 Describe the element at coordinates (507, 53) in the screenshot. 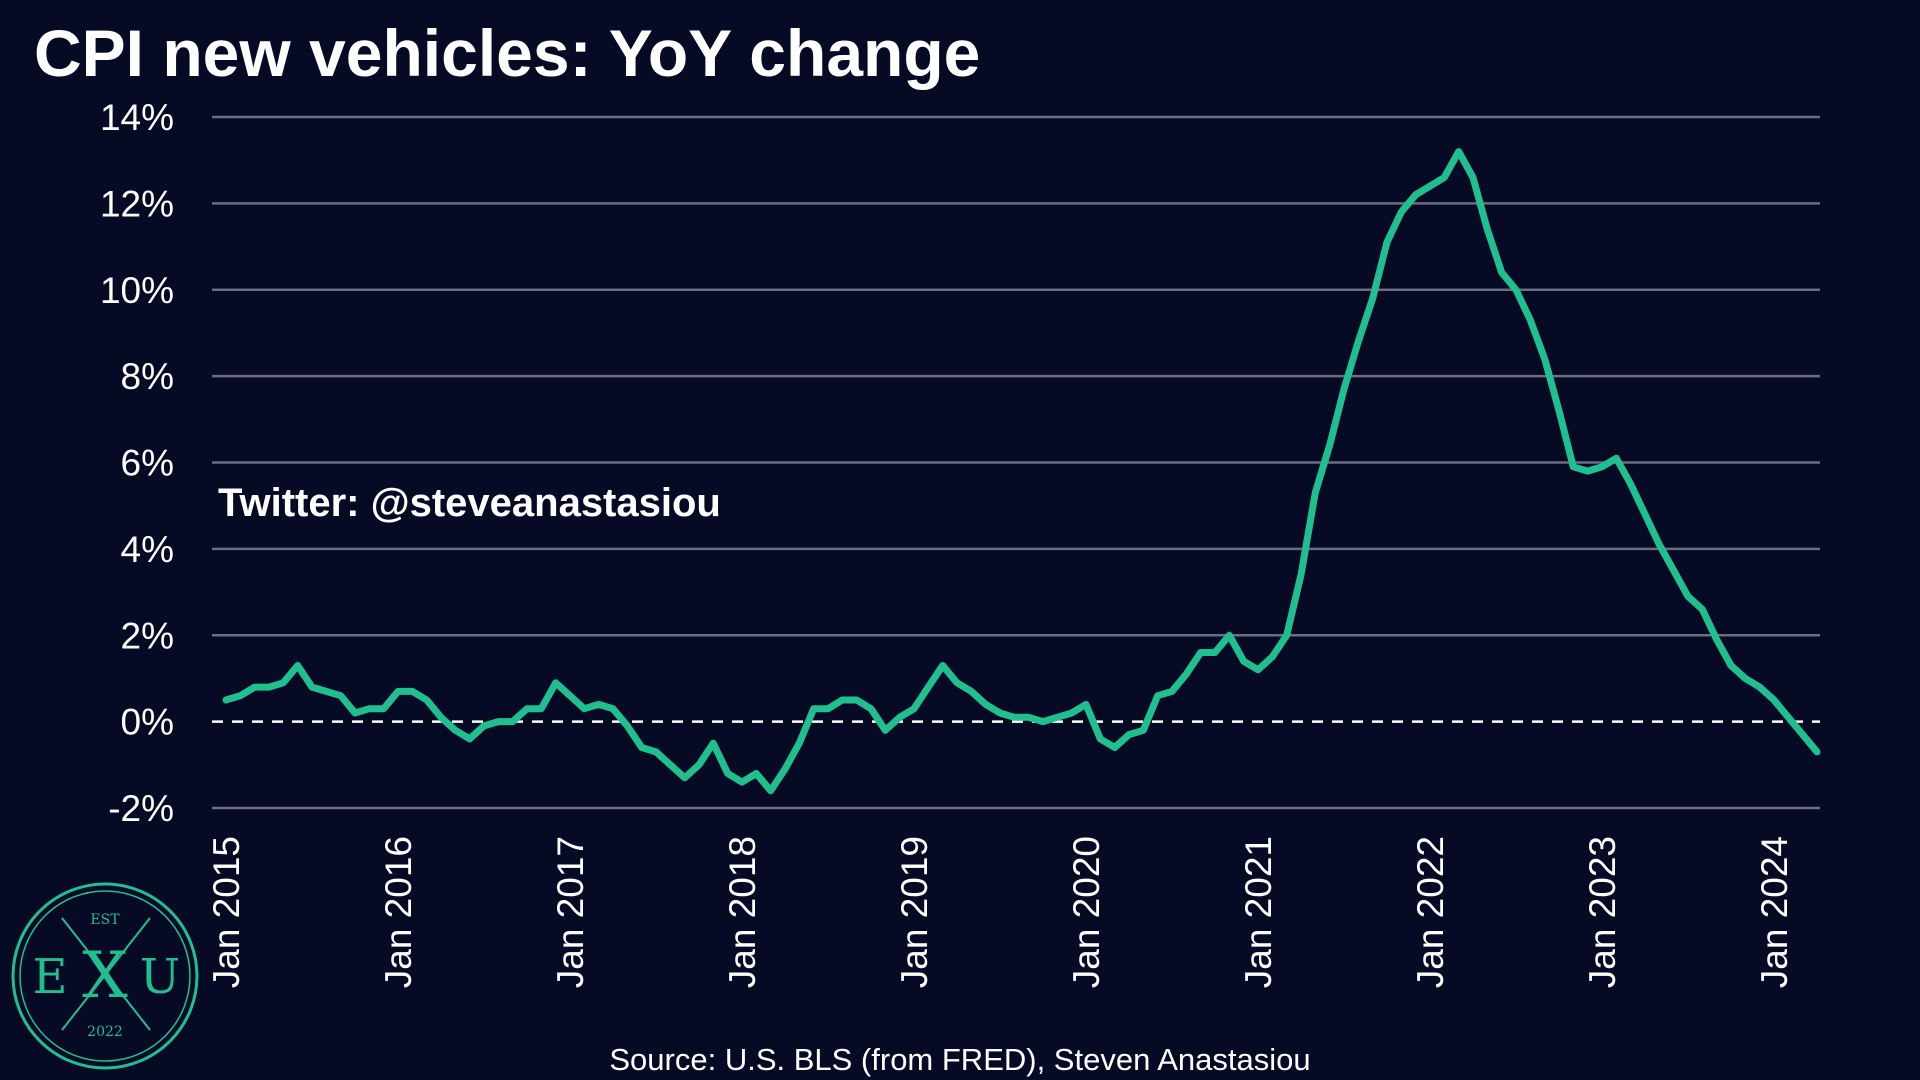

I see `chart-title: CPI new vehicles: YoY change` at that location.